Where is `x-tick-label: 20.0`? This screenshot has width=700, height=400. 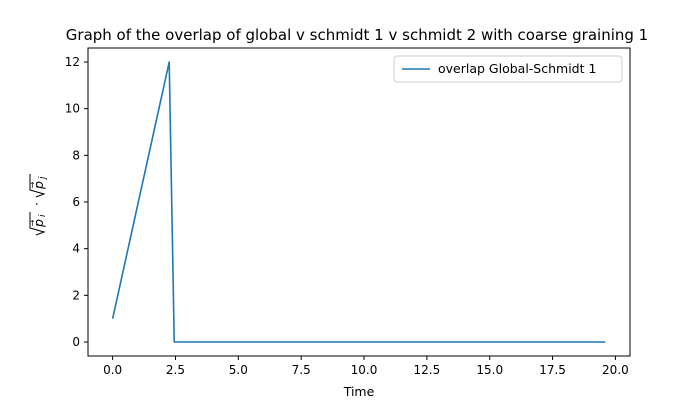 x-tick-label: 20.0 is located at coordinates (615, 370).